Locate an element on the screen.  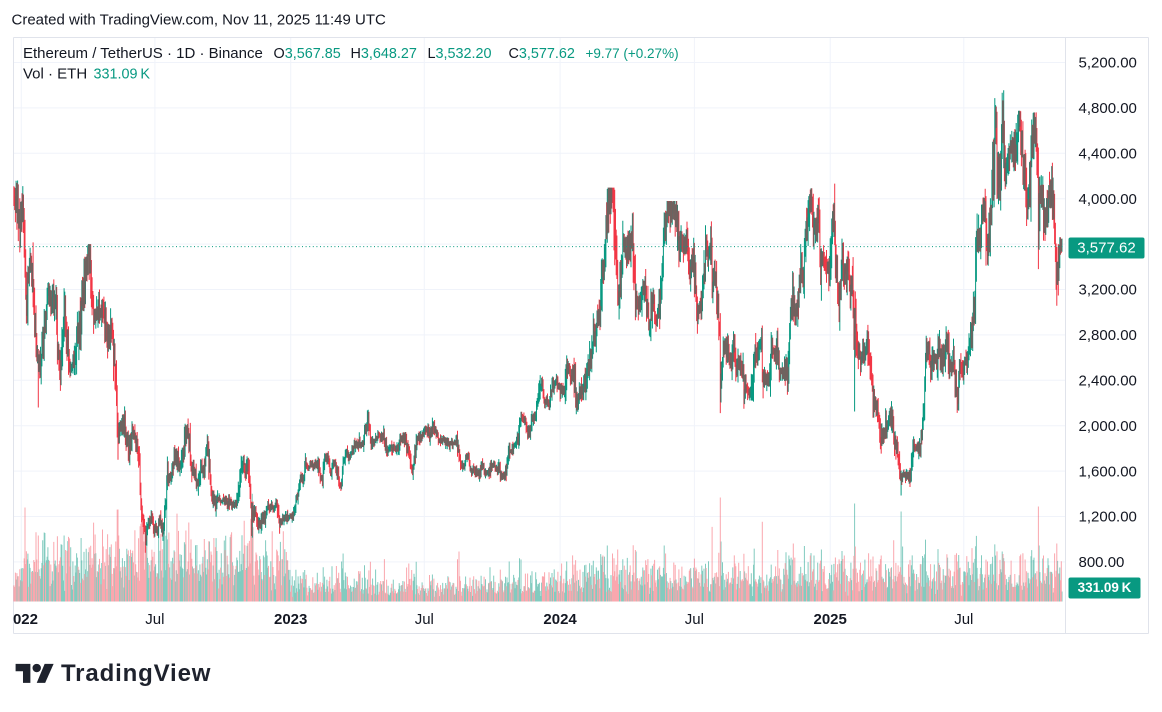
svg-text: 2025 is located at coordinates (830, 619).